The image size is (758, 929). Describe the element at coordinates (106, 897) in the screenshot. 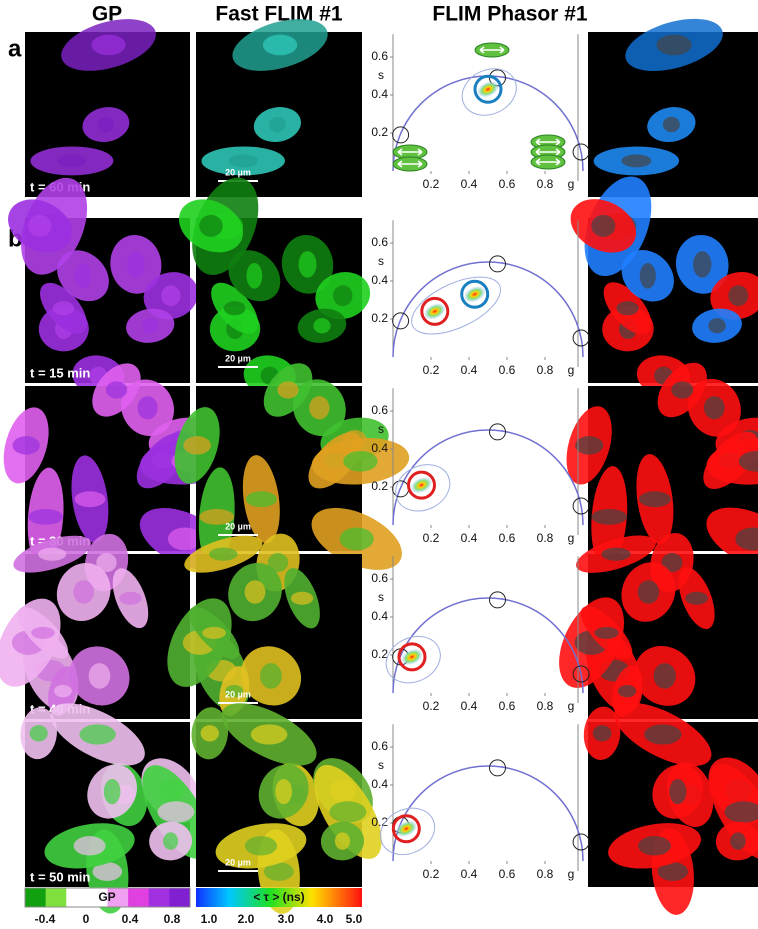

I see `colorbar-title: GP` at that location.